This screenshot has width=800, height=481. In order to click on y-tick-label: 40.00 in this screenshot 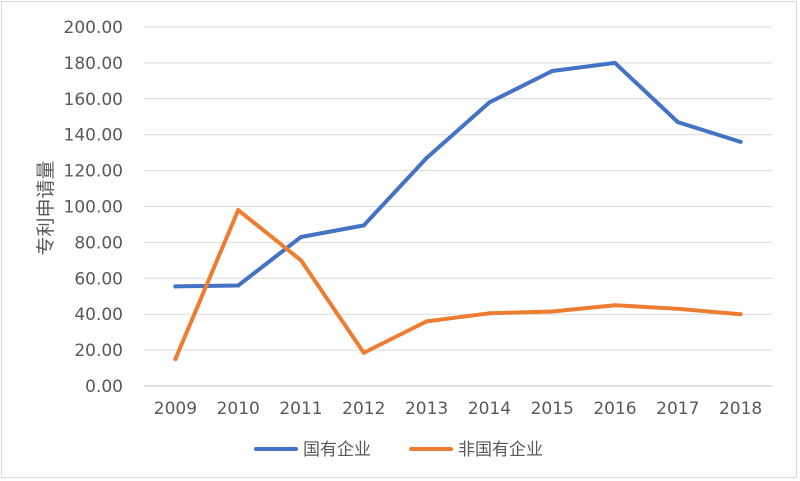, I will do `click(98, 315)`.